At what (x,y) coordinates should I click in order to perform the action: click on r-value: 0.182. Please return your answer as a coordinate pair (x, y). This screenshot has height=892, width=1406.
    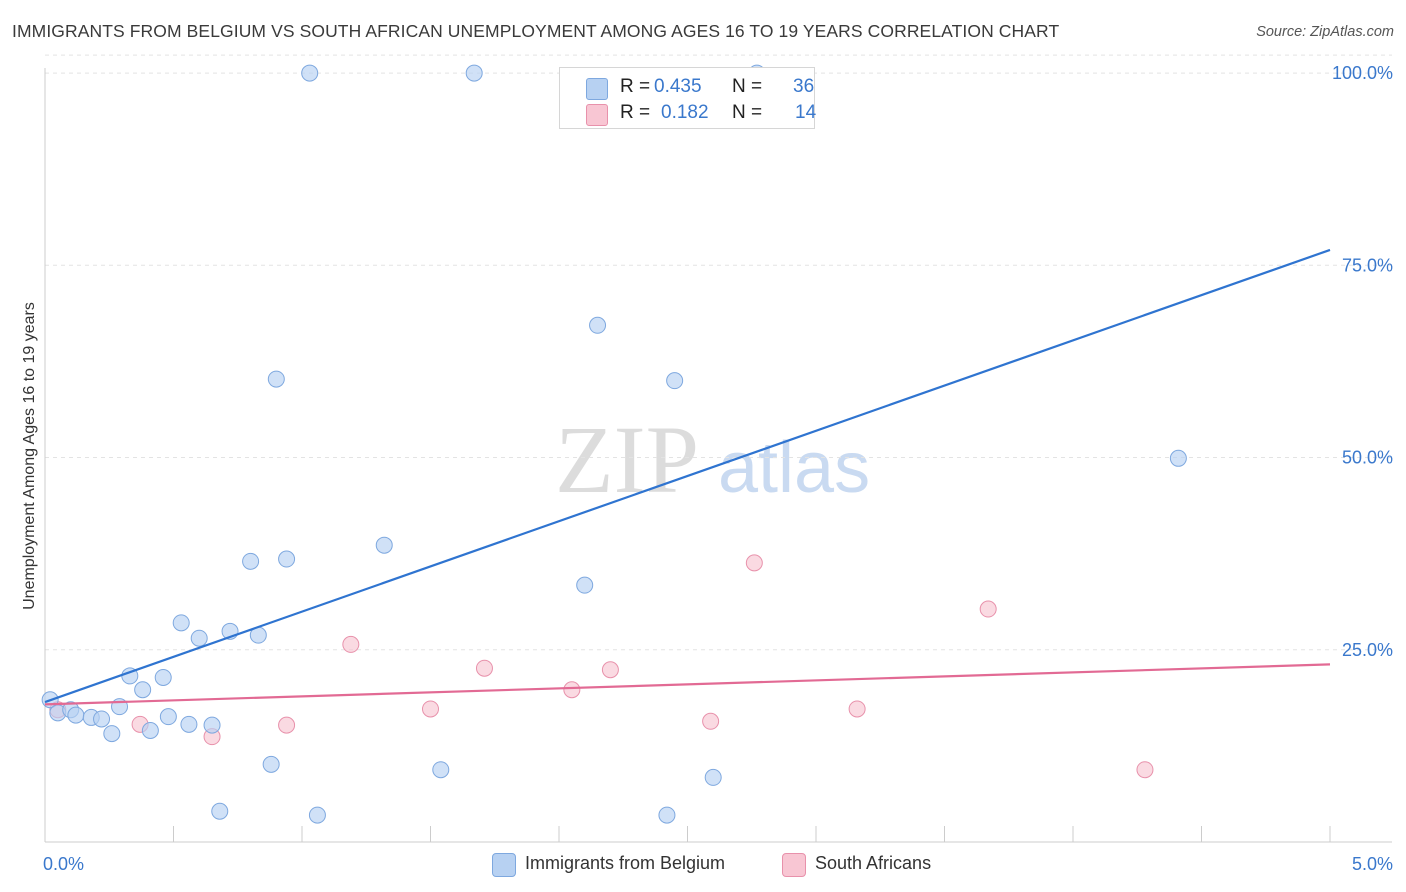
    Looking at the image, I should click on (685, 112).